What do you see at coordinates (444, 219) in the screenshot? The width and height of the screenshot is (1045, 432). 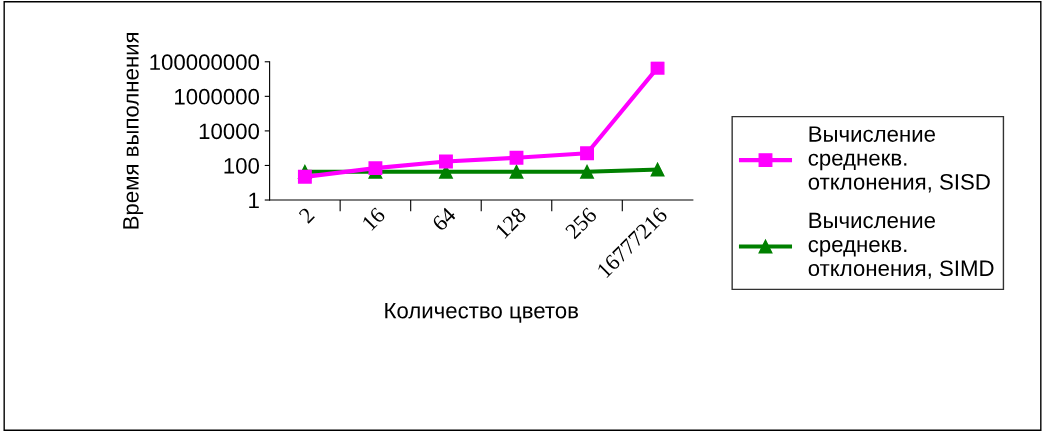 I see `x-tick-label: 64` at bounding box center [444, 219].